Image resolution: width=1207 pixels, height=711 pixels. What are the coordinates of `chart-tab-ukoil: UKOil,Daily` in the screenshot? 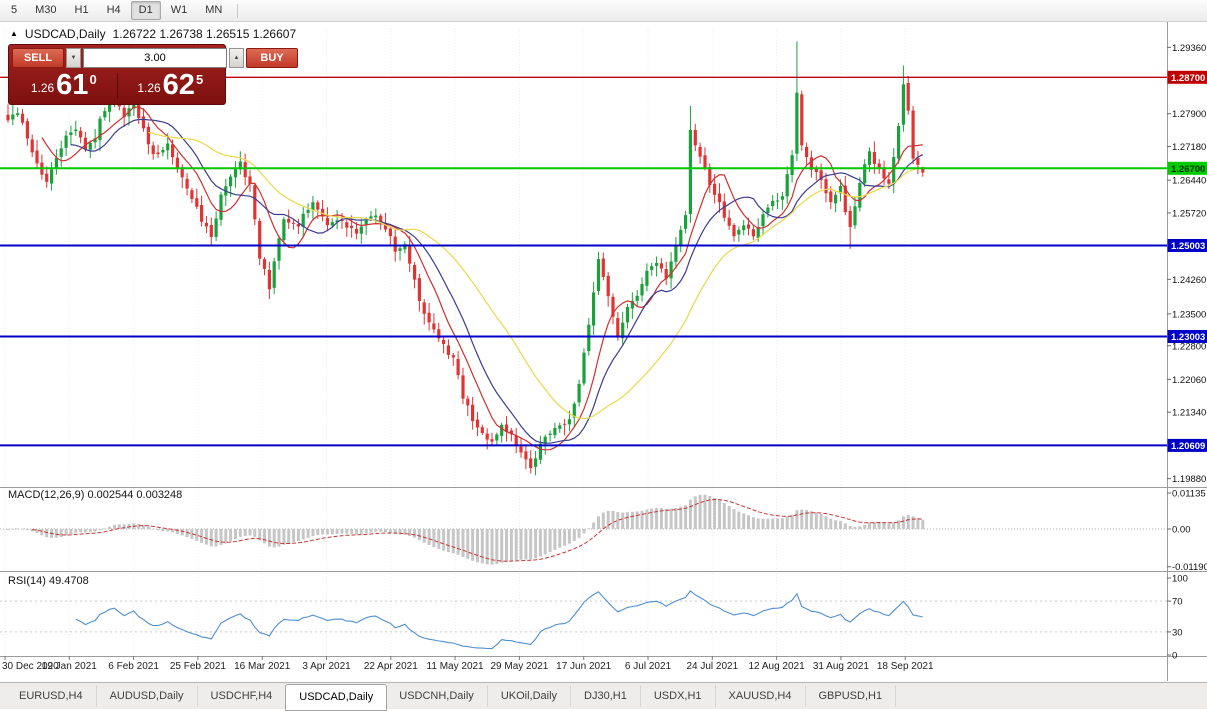 It's located at (529, 696).